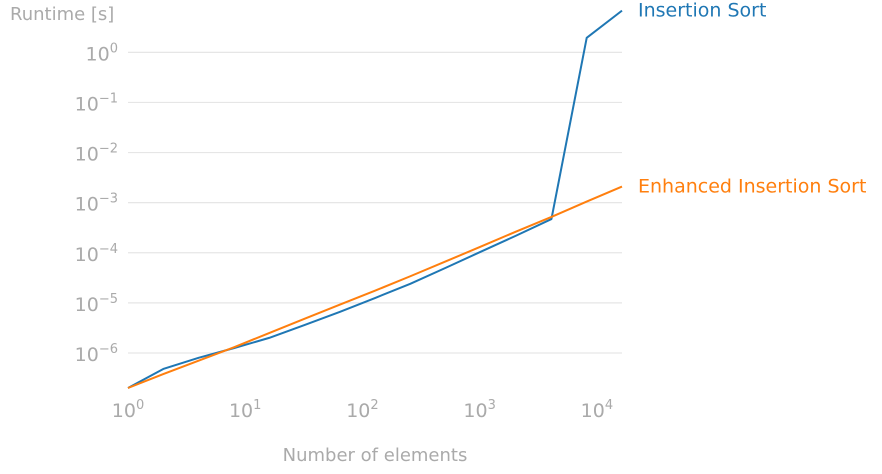 The image size is (882, 474). I want to click on y-axis: 10⁰ 10⁻¹ 10⁻² 10⁻³ 10⁻⁴ 10⁻⁵ 10⁻⁶, so click(96, 203).